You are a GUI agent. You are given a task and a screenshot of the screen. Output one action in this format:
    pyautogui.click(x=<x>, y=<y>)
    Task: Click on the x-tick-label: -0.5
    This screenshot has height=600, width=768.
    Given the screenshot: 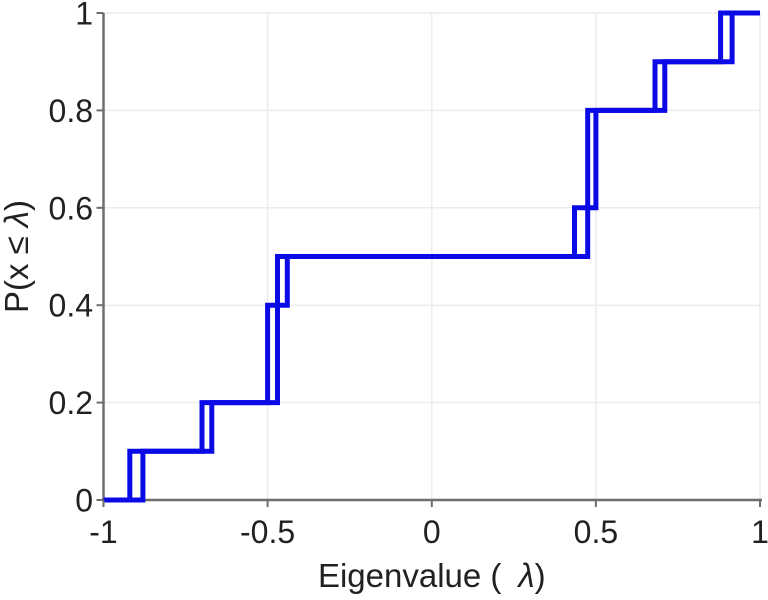 What is the action you would take?
    pyautogui.click(x=267, y=532)
    